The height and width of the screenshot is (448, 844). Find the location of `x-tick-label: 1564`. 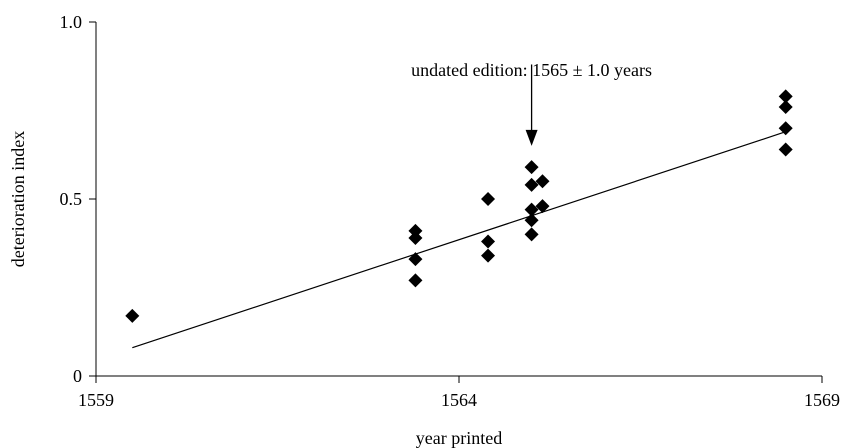

x-tick-label: 1564 is located at coordinates (459, 400).